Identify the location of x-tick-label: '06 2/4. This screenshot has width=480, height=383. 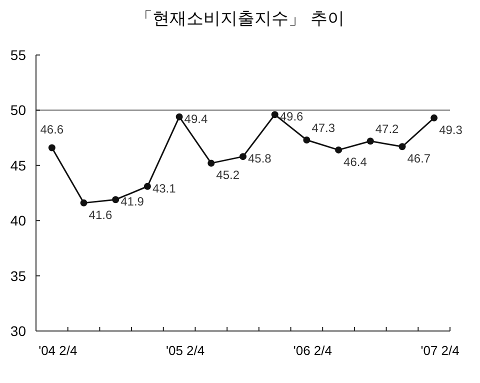
(312, 350).